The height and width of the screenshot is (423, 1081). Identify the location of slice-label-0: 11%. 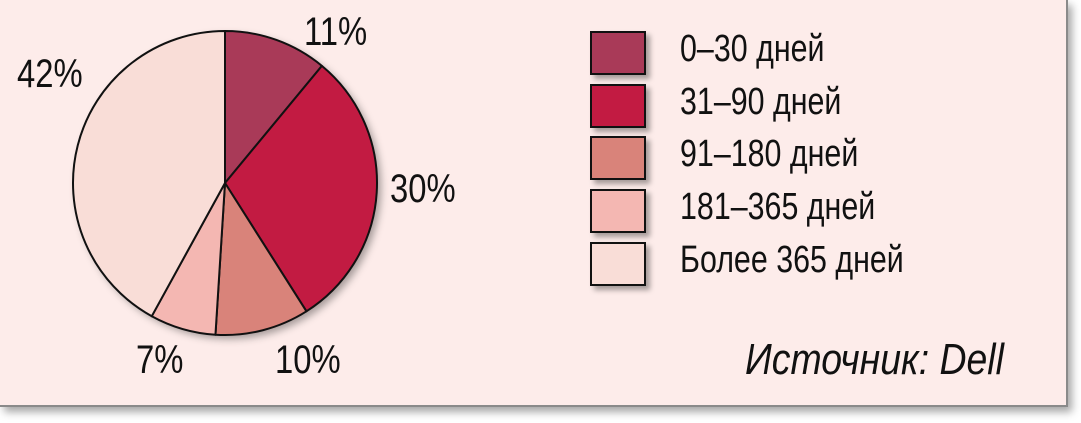
(336, 32).